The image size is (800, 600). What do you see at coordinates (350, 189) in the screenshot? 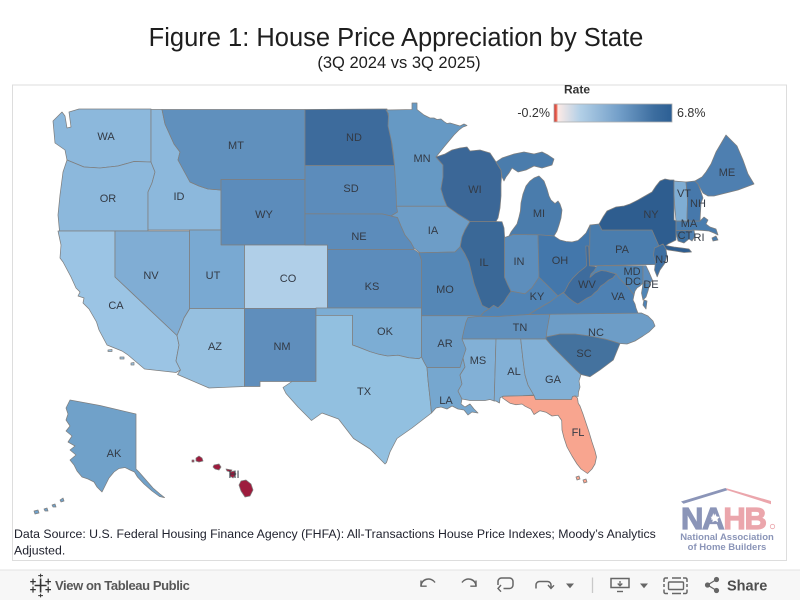
I see `svg-text: SD` at bounding box center [350, 189].